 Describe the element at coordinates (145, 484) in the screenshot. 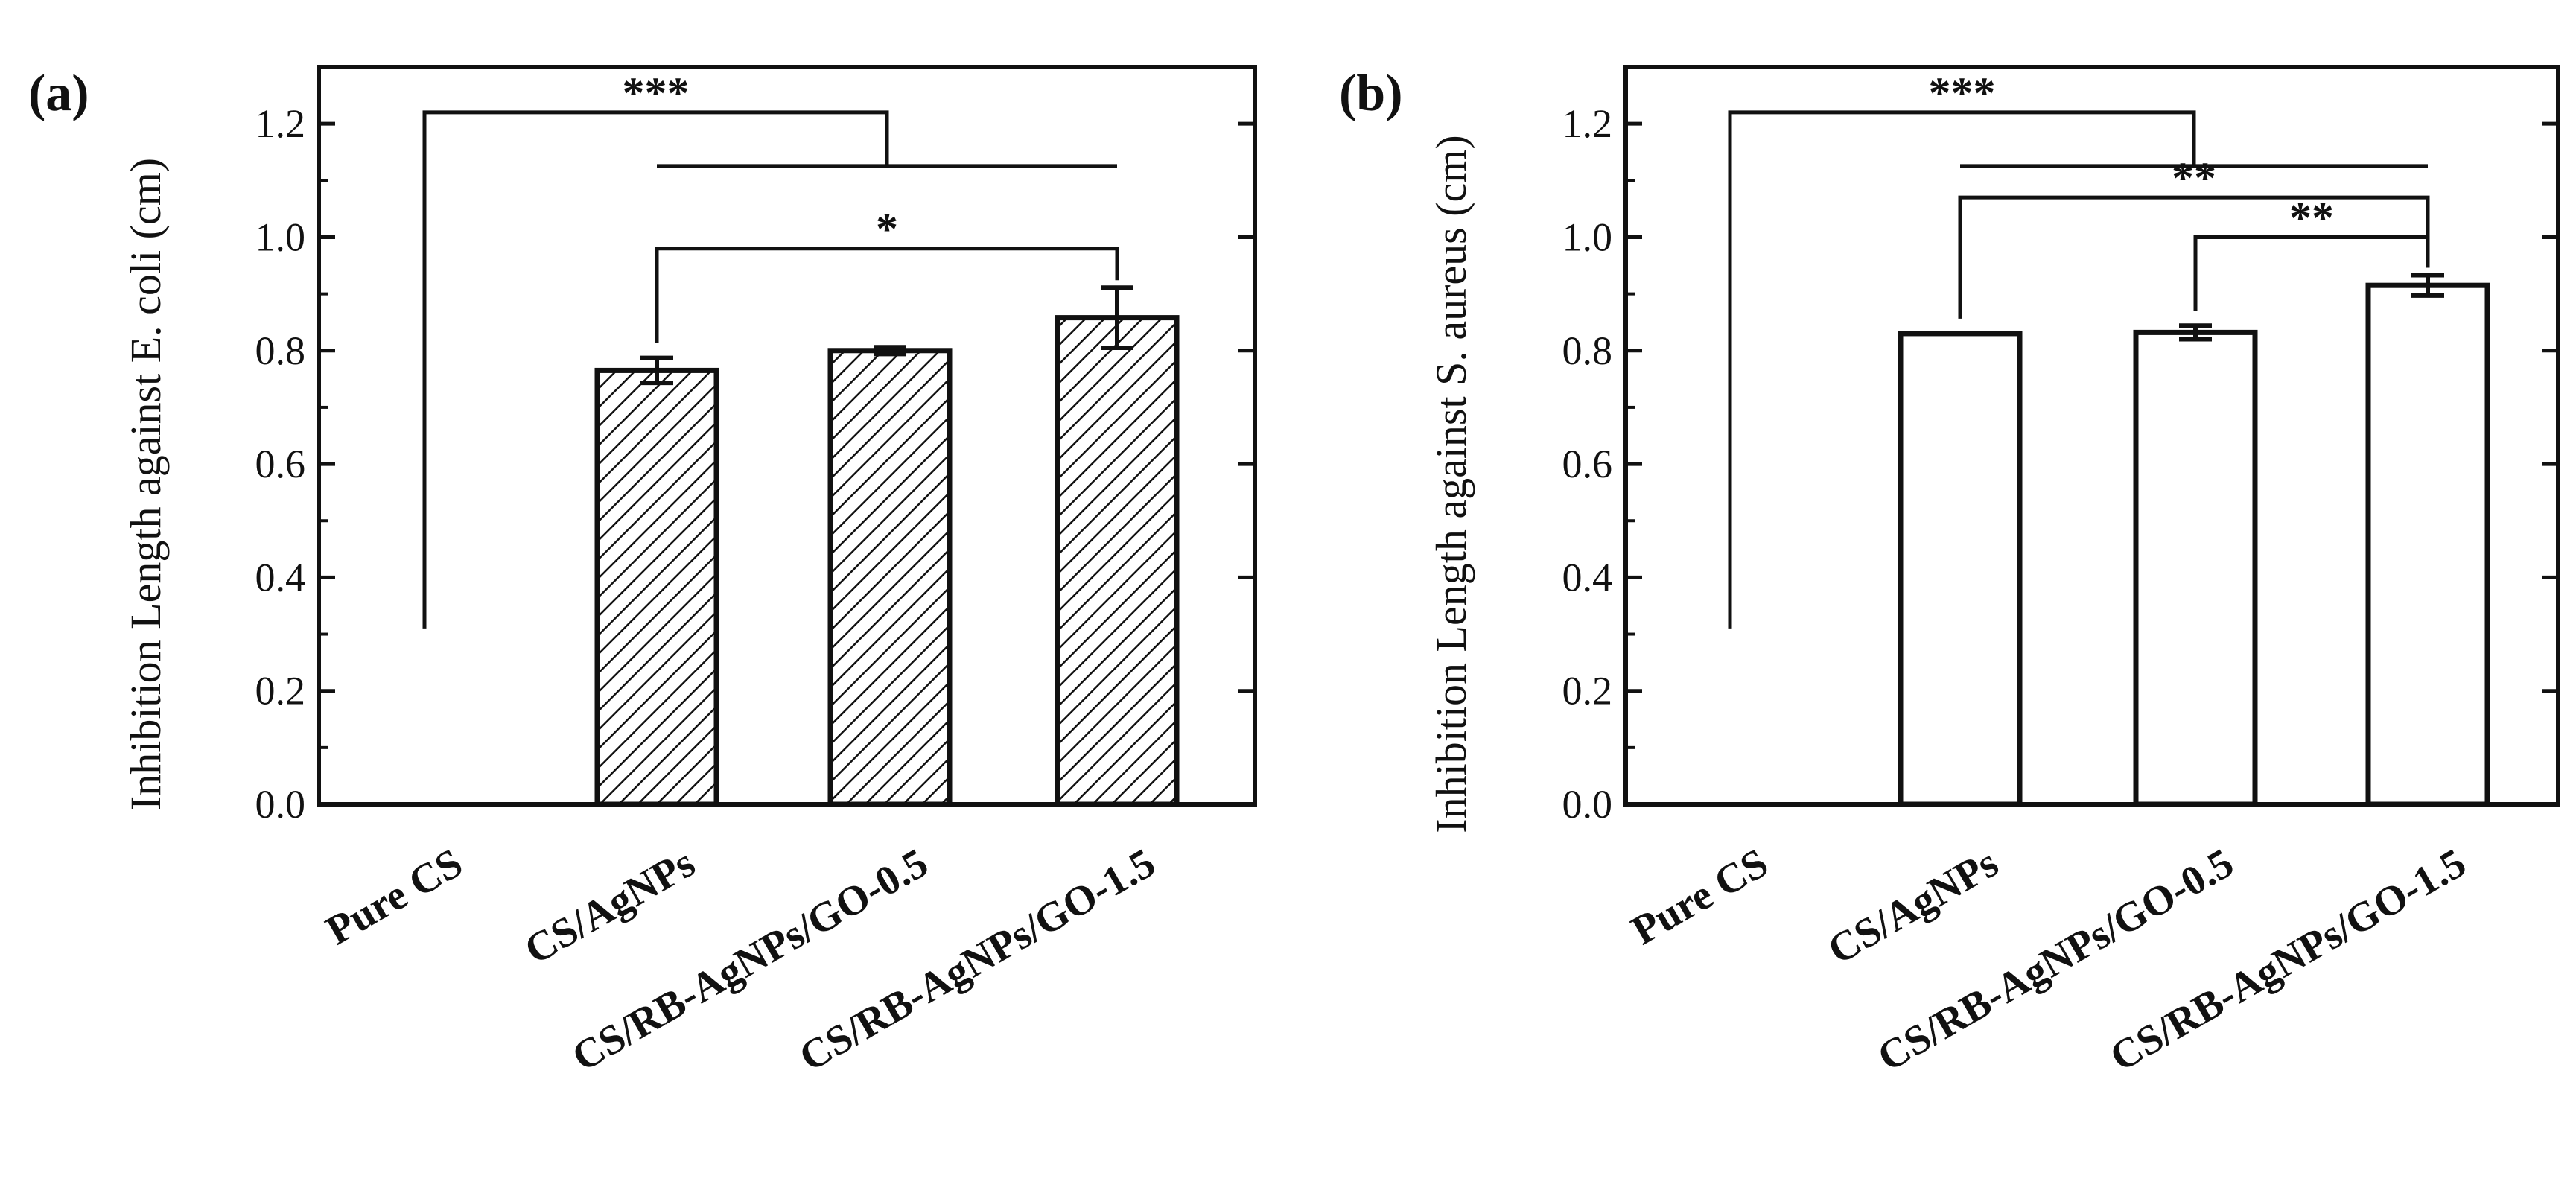

I see `panel-a-y-axis-label: Inhibition Length against E. coli (cm)` at that location.